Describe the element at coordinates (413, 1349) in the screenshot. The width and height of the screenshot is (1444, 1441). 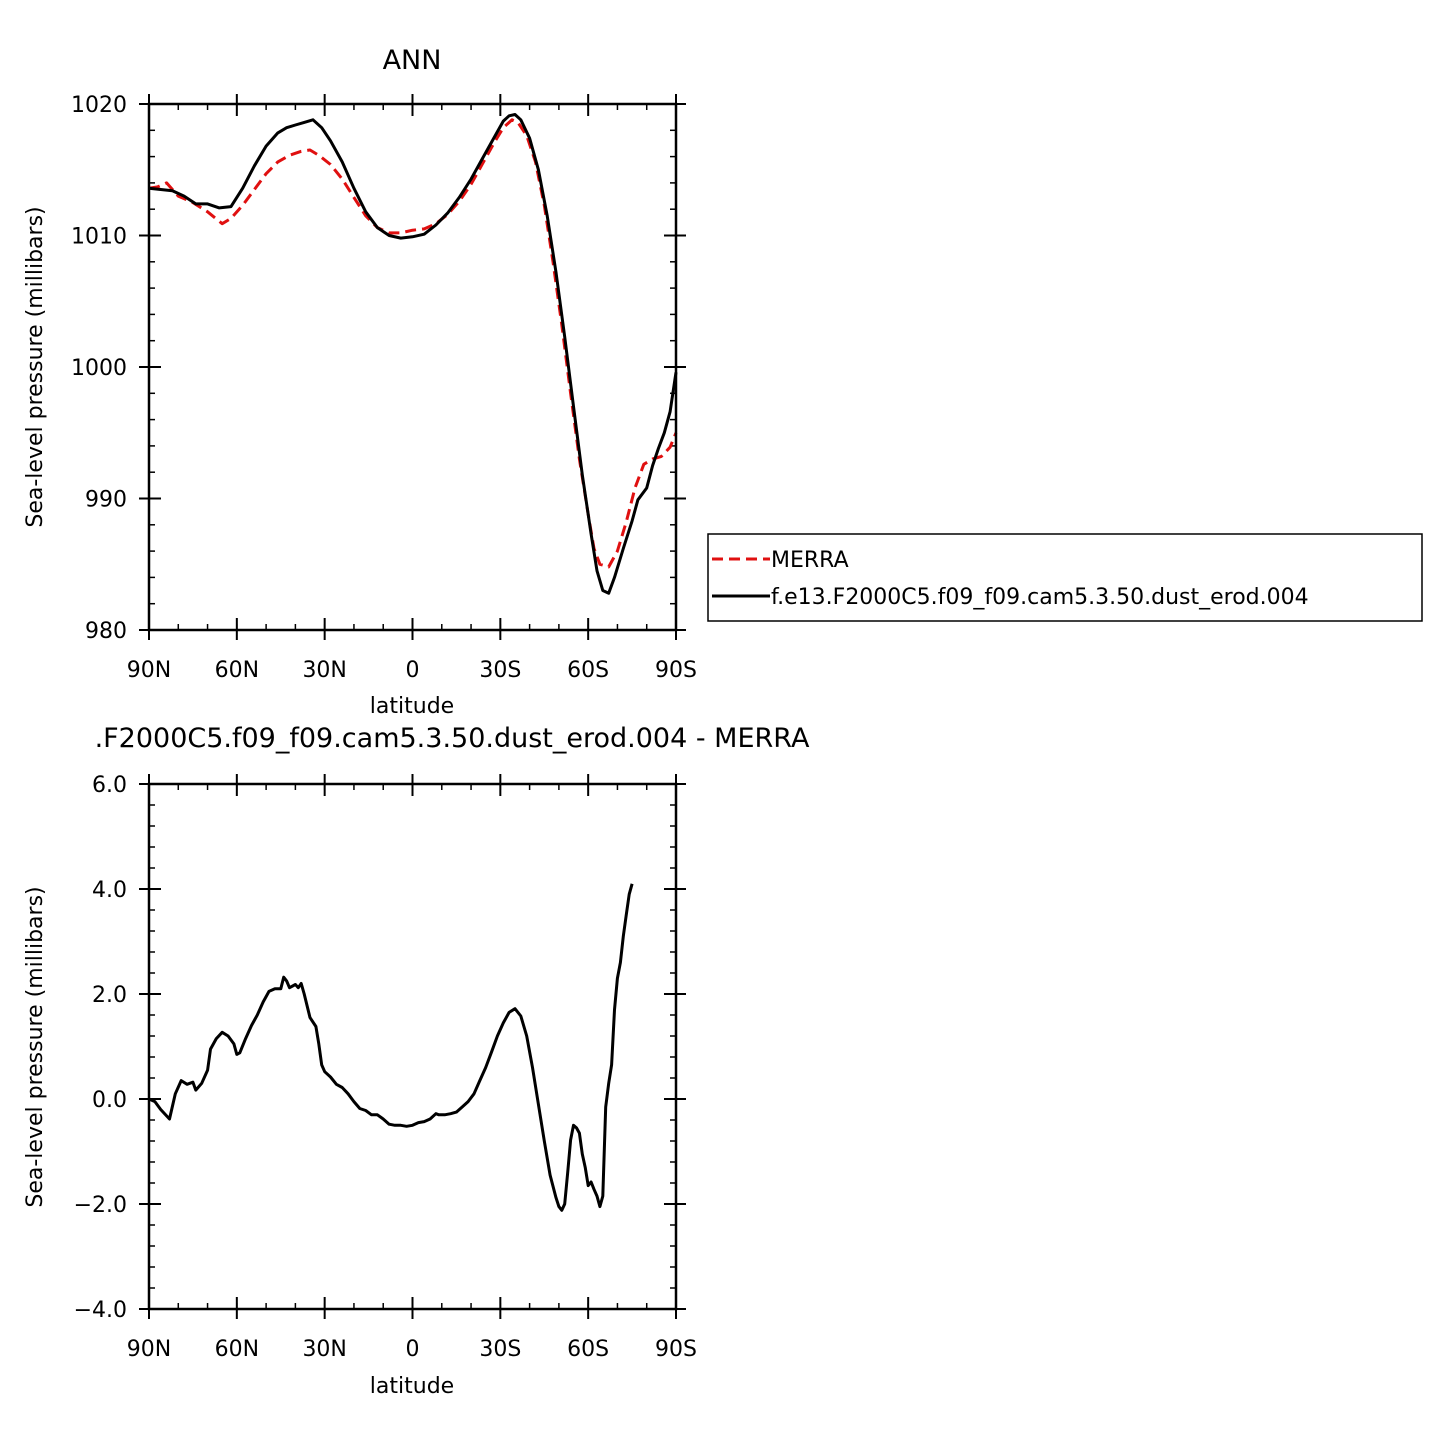
I see `bottom-x-tick-label: 0` at that location.